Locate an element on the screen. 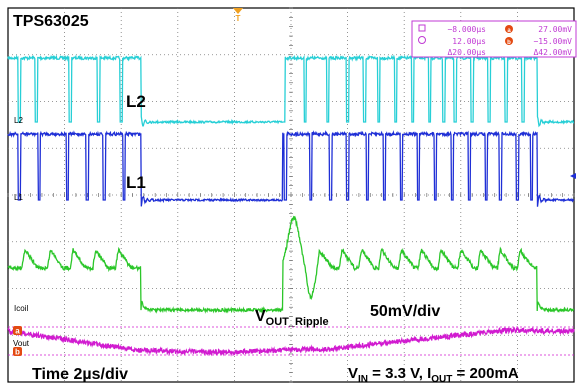 Image resolution: width=579 pixels, height=387 pixels. readout-dt: Δ20.00µs is located at coordinates (466, 52).